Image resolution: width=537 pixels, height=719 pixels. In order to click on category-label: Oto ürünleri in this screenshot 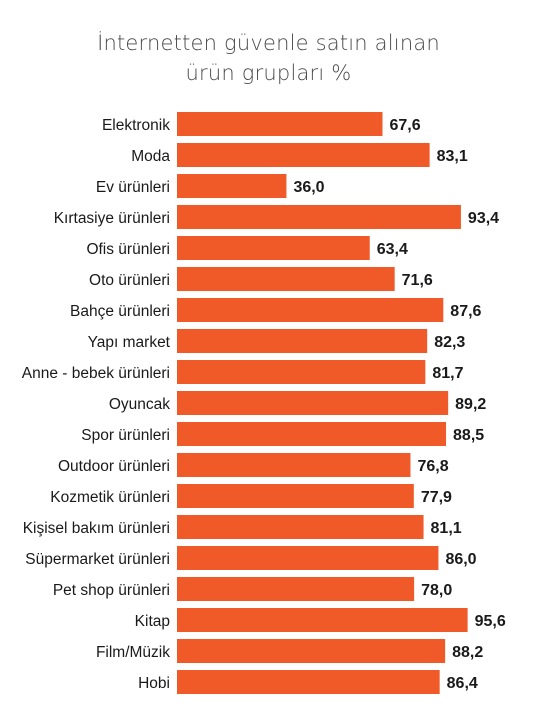, I will do `click(129, 280)`.